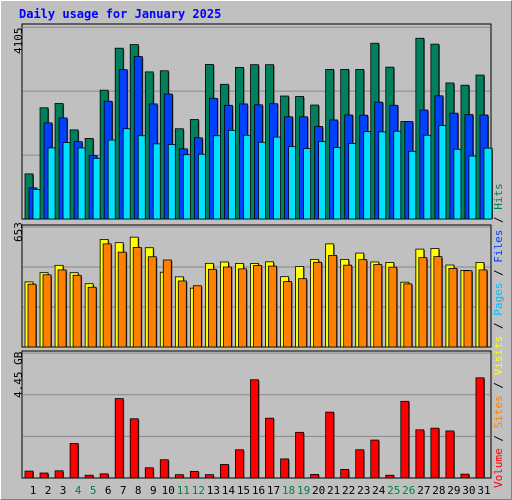 The width and height of the screenshot is (512, 500). Describe the element at coordinates (303, 490) in the screenshot. I see `day-label-19: 19` at that location.